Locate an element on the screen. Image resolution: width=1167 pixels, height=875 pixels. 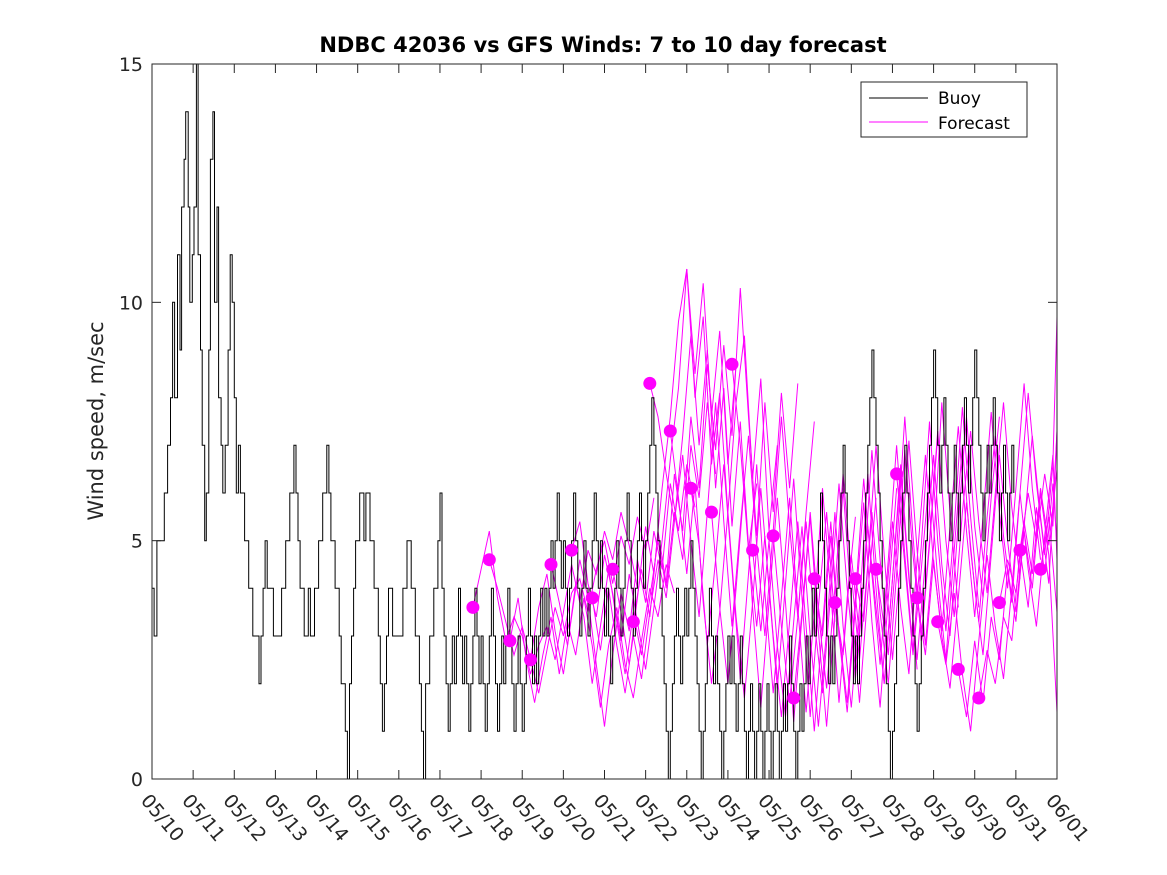
x-tick-label: 05/16 is located at coordinates (409, 818).